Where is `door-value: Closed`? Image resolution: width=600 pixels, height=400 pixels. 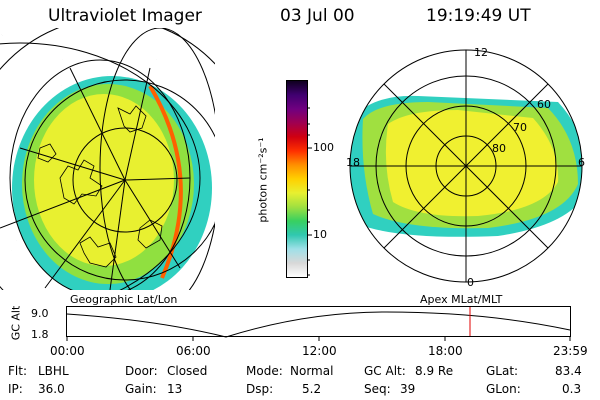
door-value: Closed is located at coordinates (187, 371).